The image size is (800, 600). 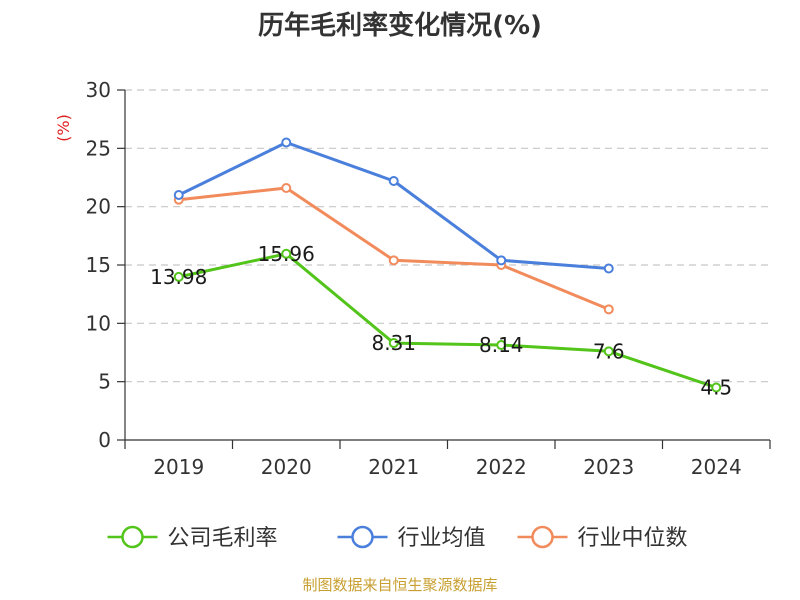 I want to click on x-tick-label: 2021, so click(x=393, y=467).